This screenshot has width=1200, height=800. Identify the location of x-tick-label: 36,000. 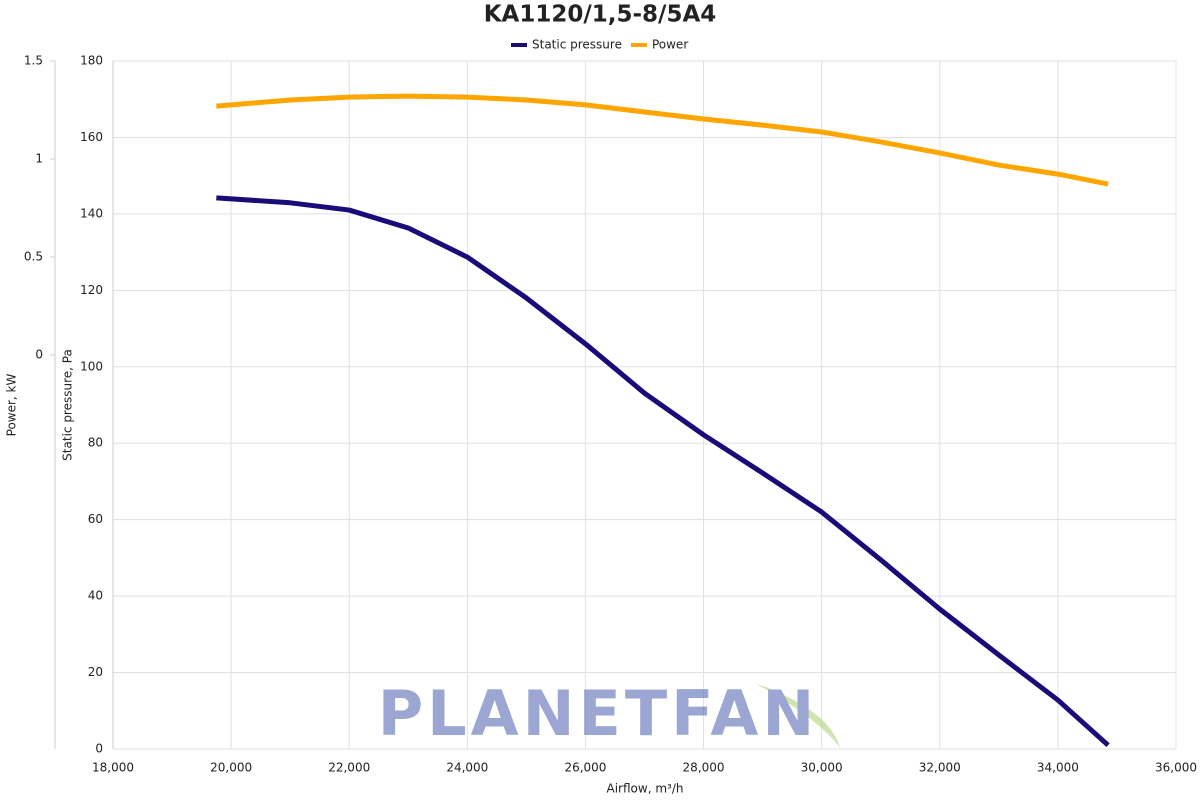
(1176, 768).